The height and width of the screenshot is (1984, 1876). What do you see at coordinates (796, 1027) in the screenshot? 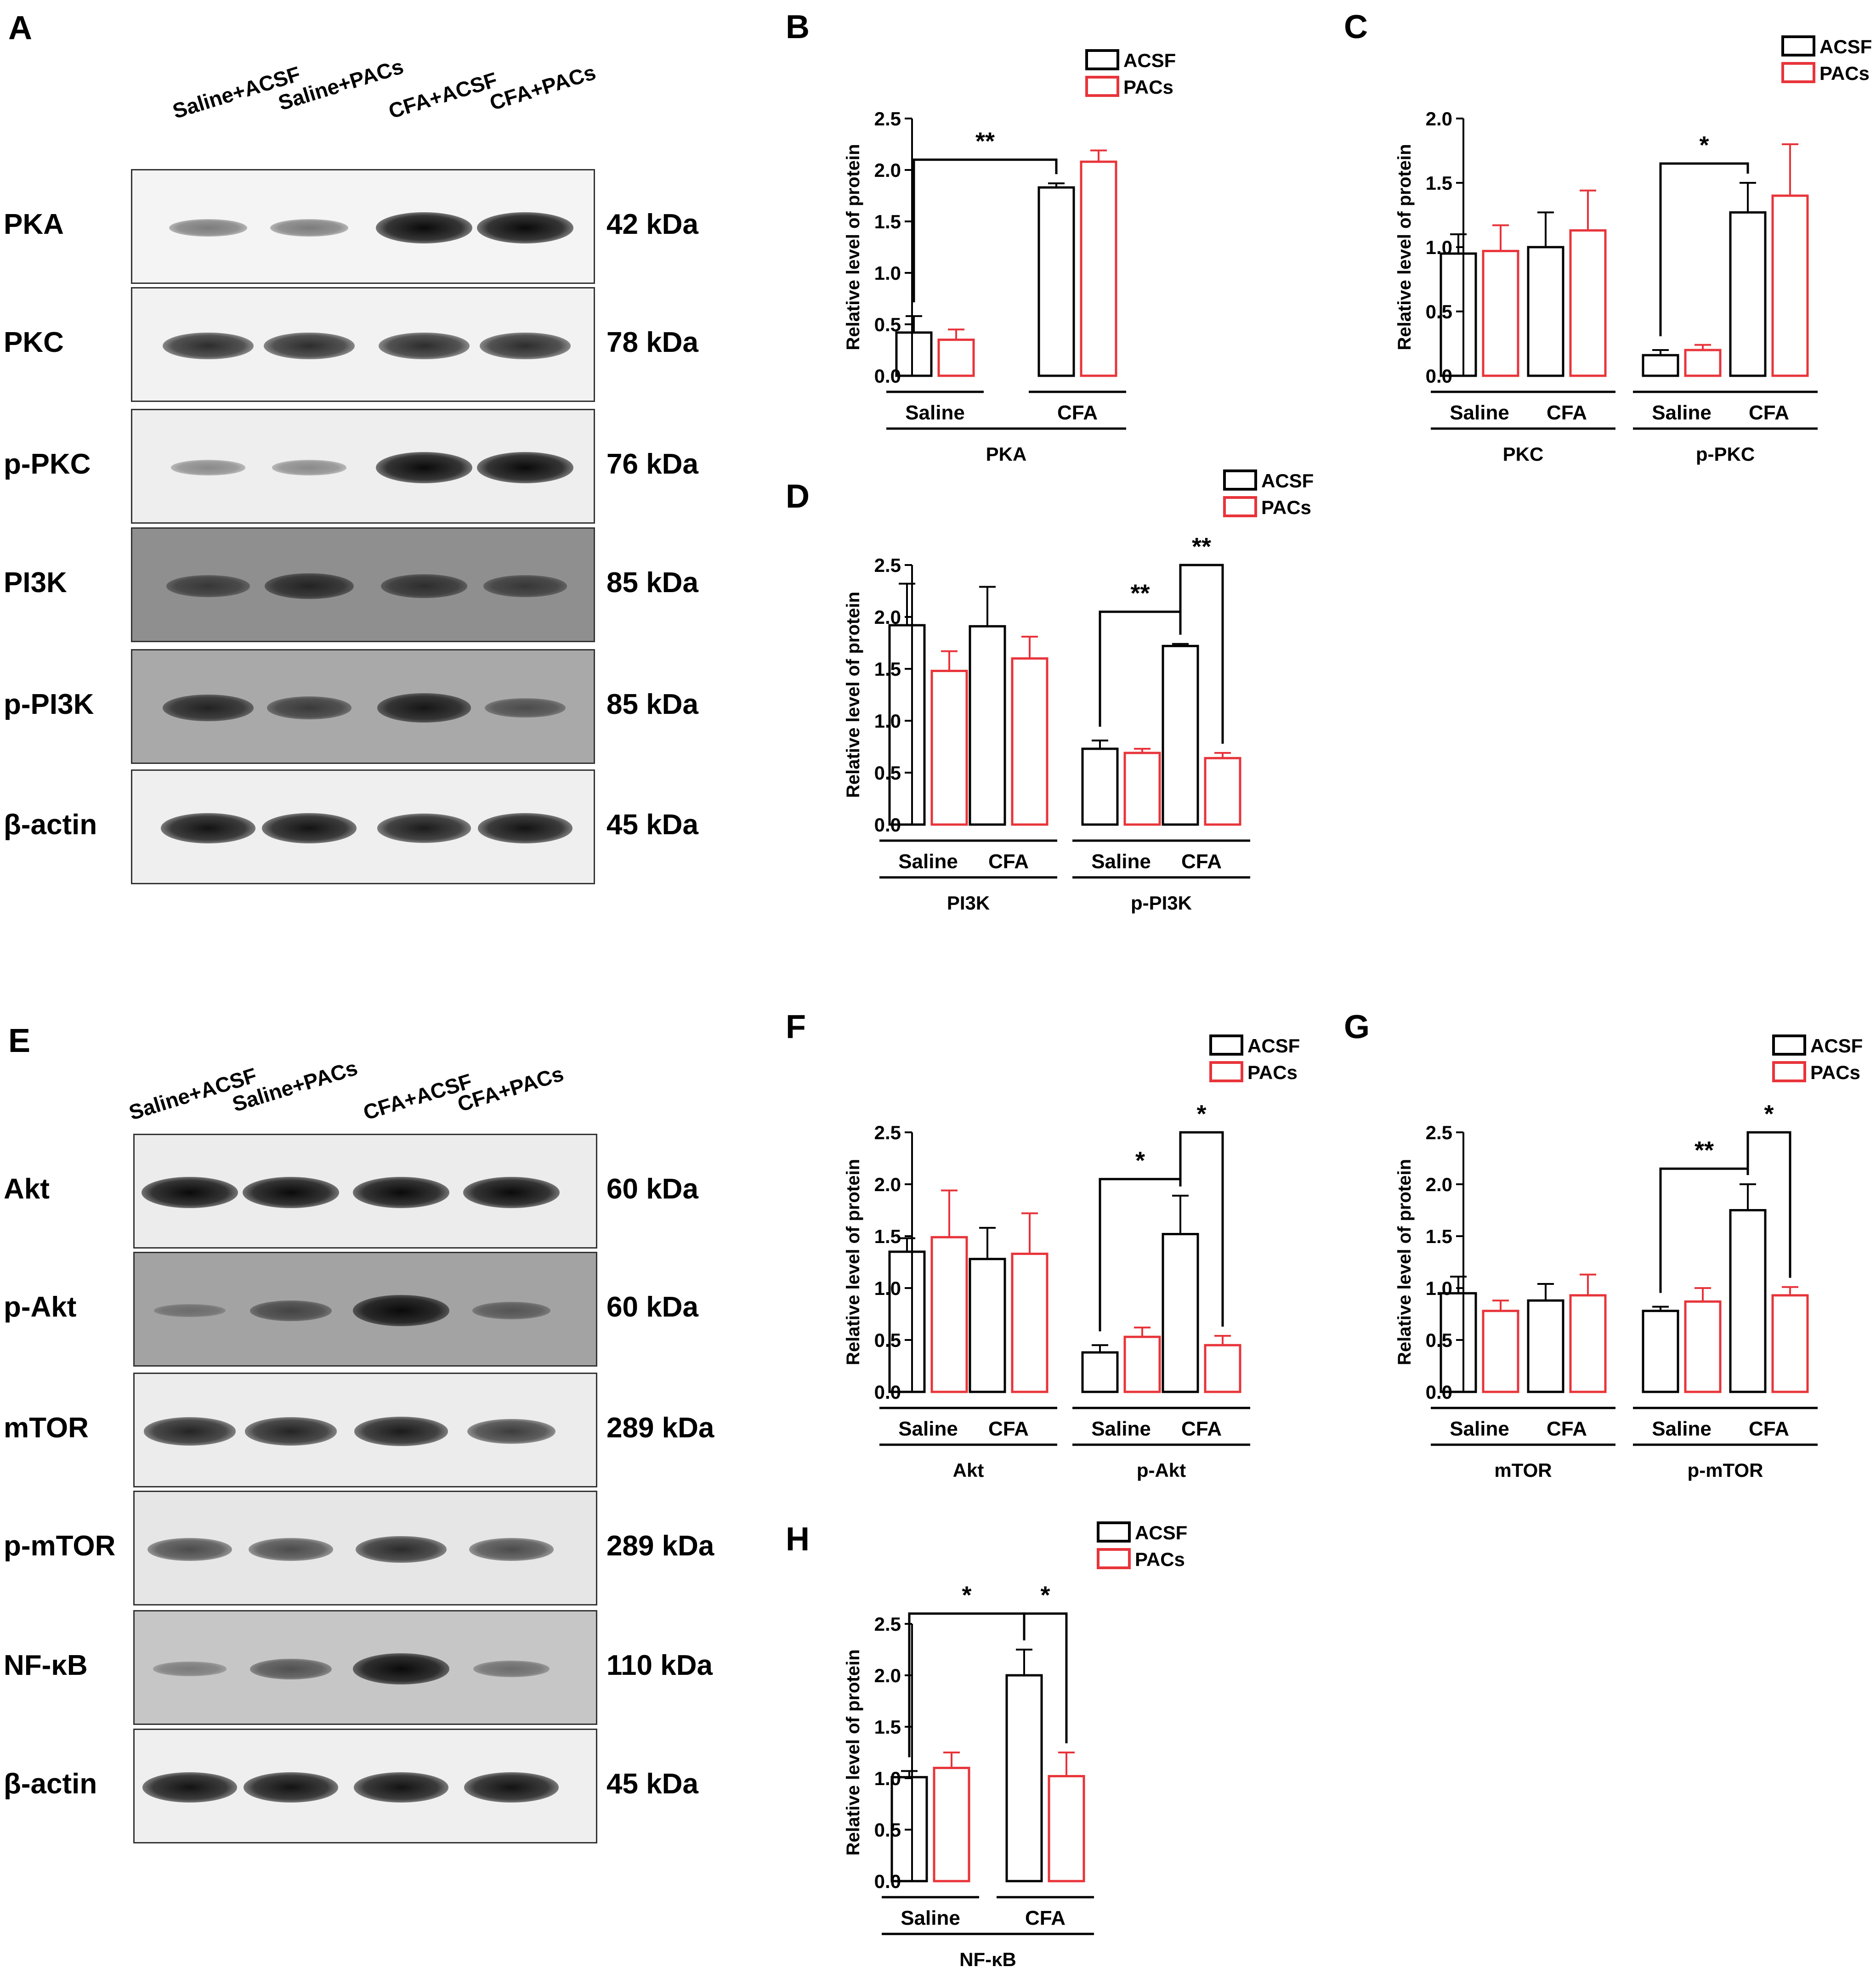
I see `panel-letter-f: F` at bounding box center [796, 1027].